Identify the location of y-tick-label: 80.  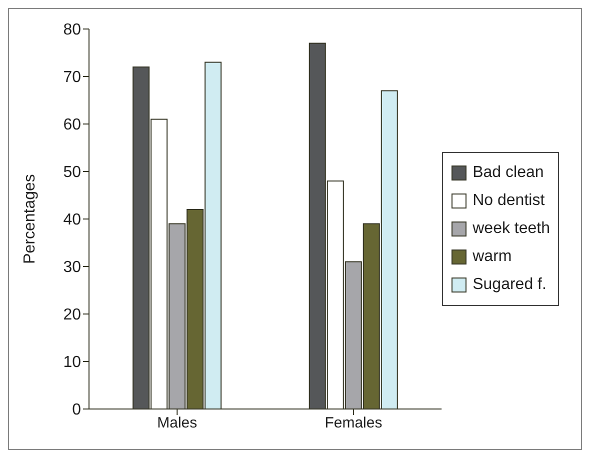
(72, 30).